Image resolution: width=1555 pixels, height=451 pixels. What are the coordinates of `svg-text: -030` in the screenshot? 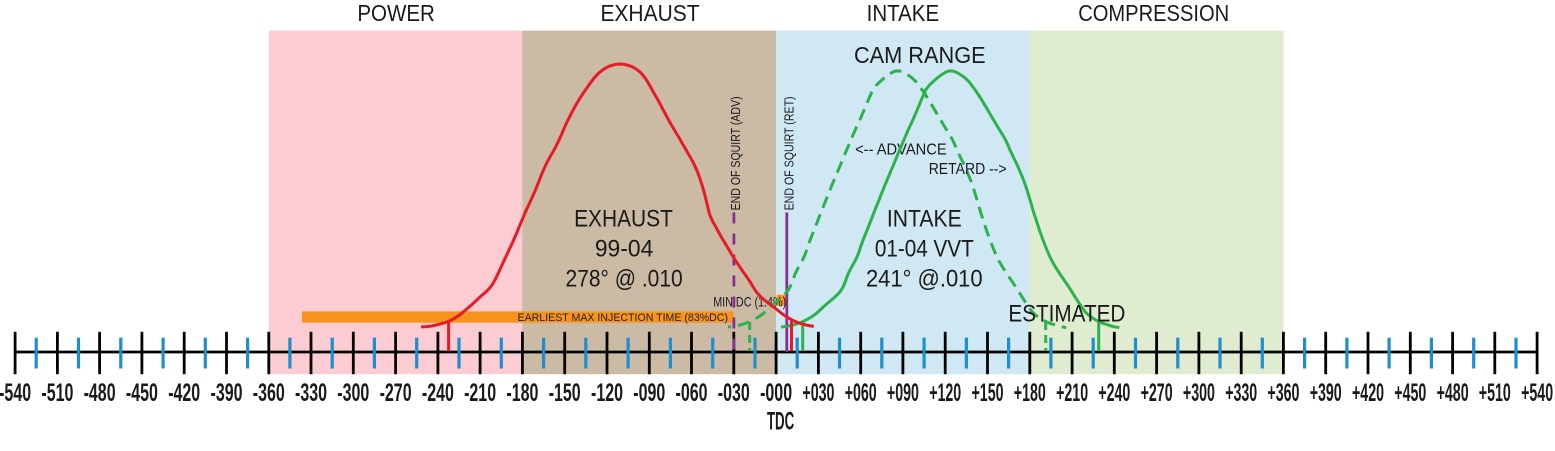 It's located at (734, 393).